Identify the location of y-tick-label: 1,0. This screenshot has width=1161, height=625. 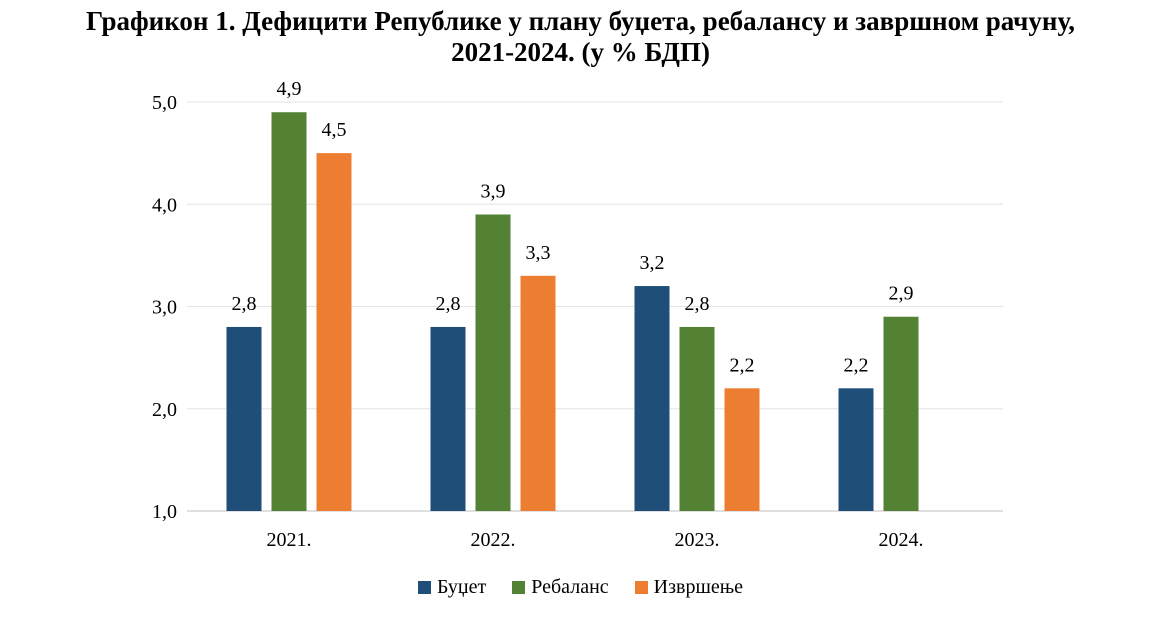
(164, 512).